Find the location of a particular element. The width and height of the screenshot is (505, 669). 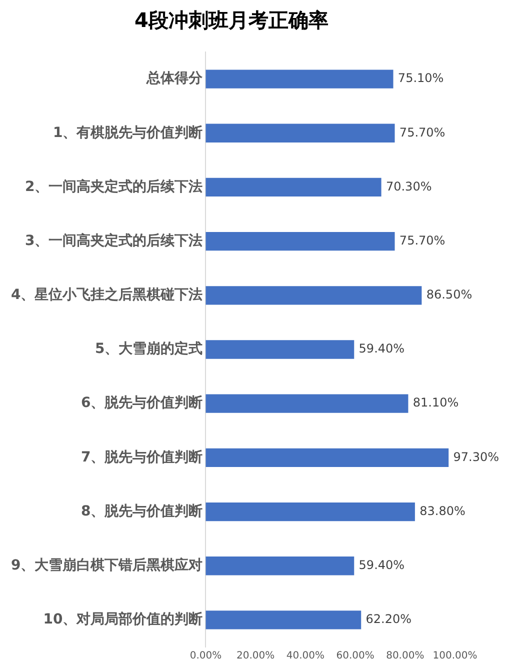

data-label: 75.10% is located at coordinates (421, 78).